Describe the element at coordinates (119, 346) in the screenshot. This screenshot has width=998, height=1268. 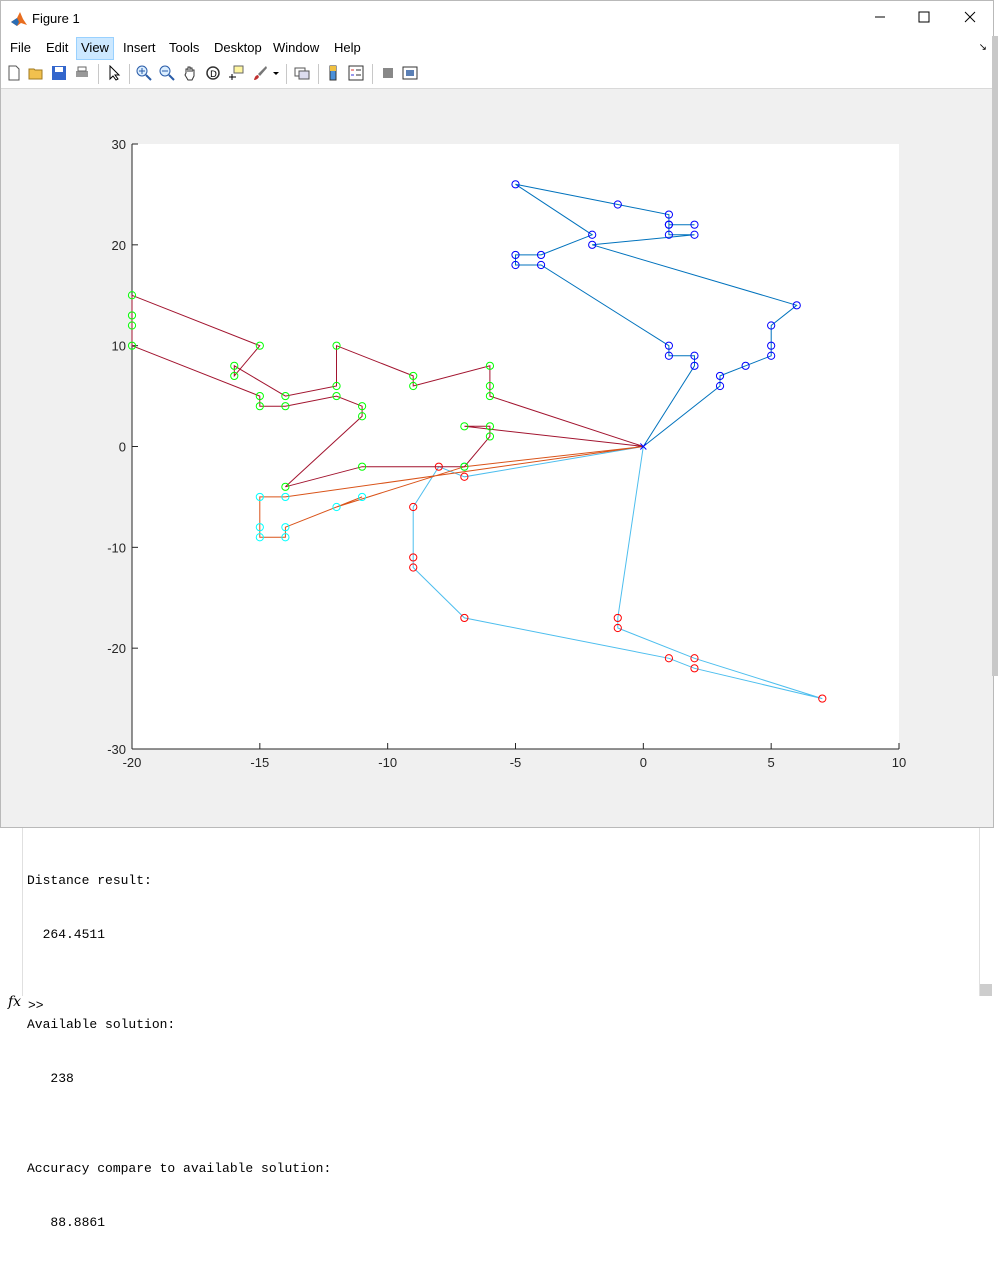
I see `y-tick-label: 10` at that location.